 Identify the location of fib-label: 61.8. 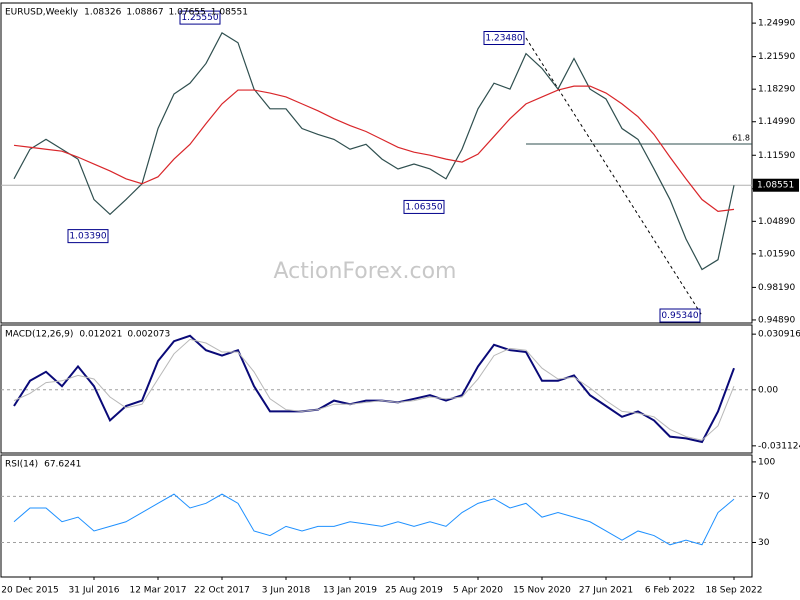
(741, 138).